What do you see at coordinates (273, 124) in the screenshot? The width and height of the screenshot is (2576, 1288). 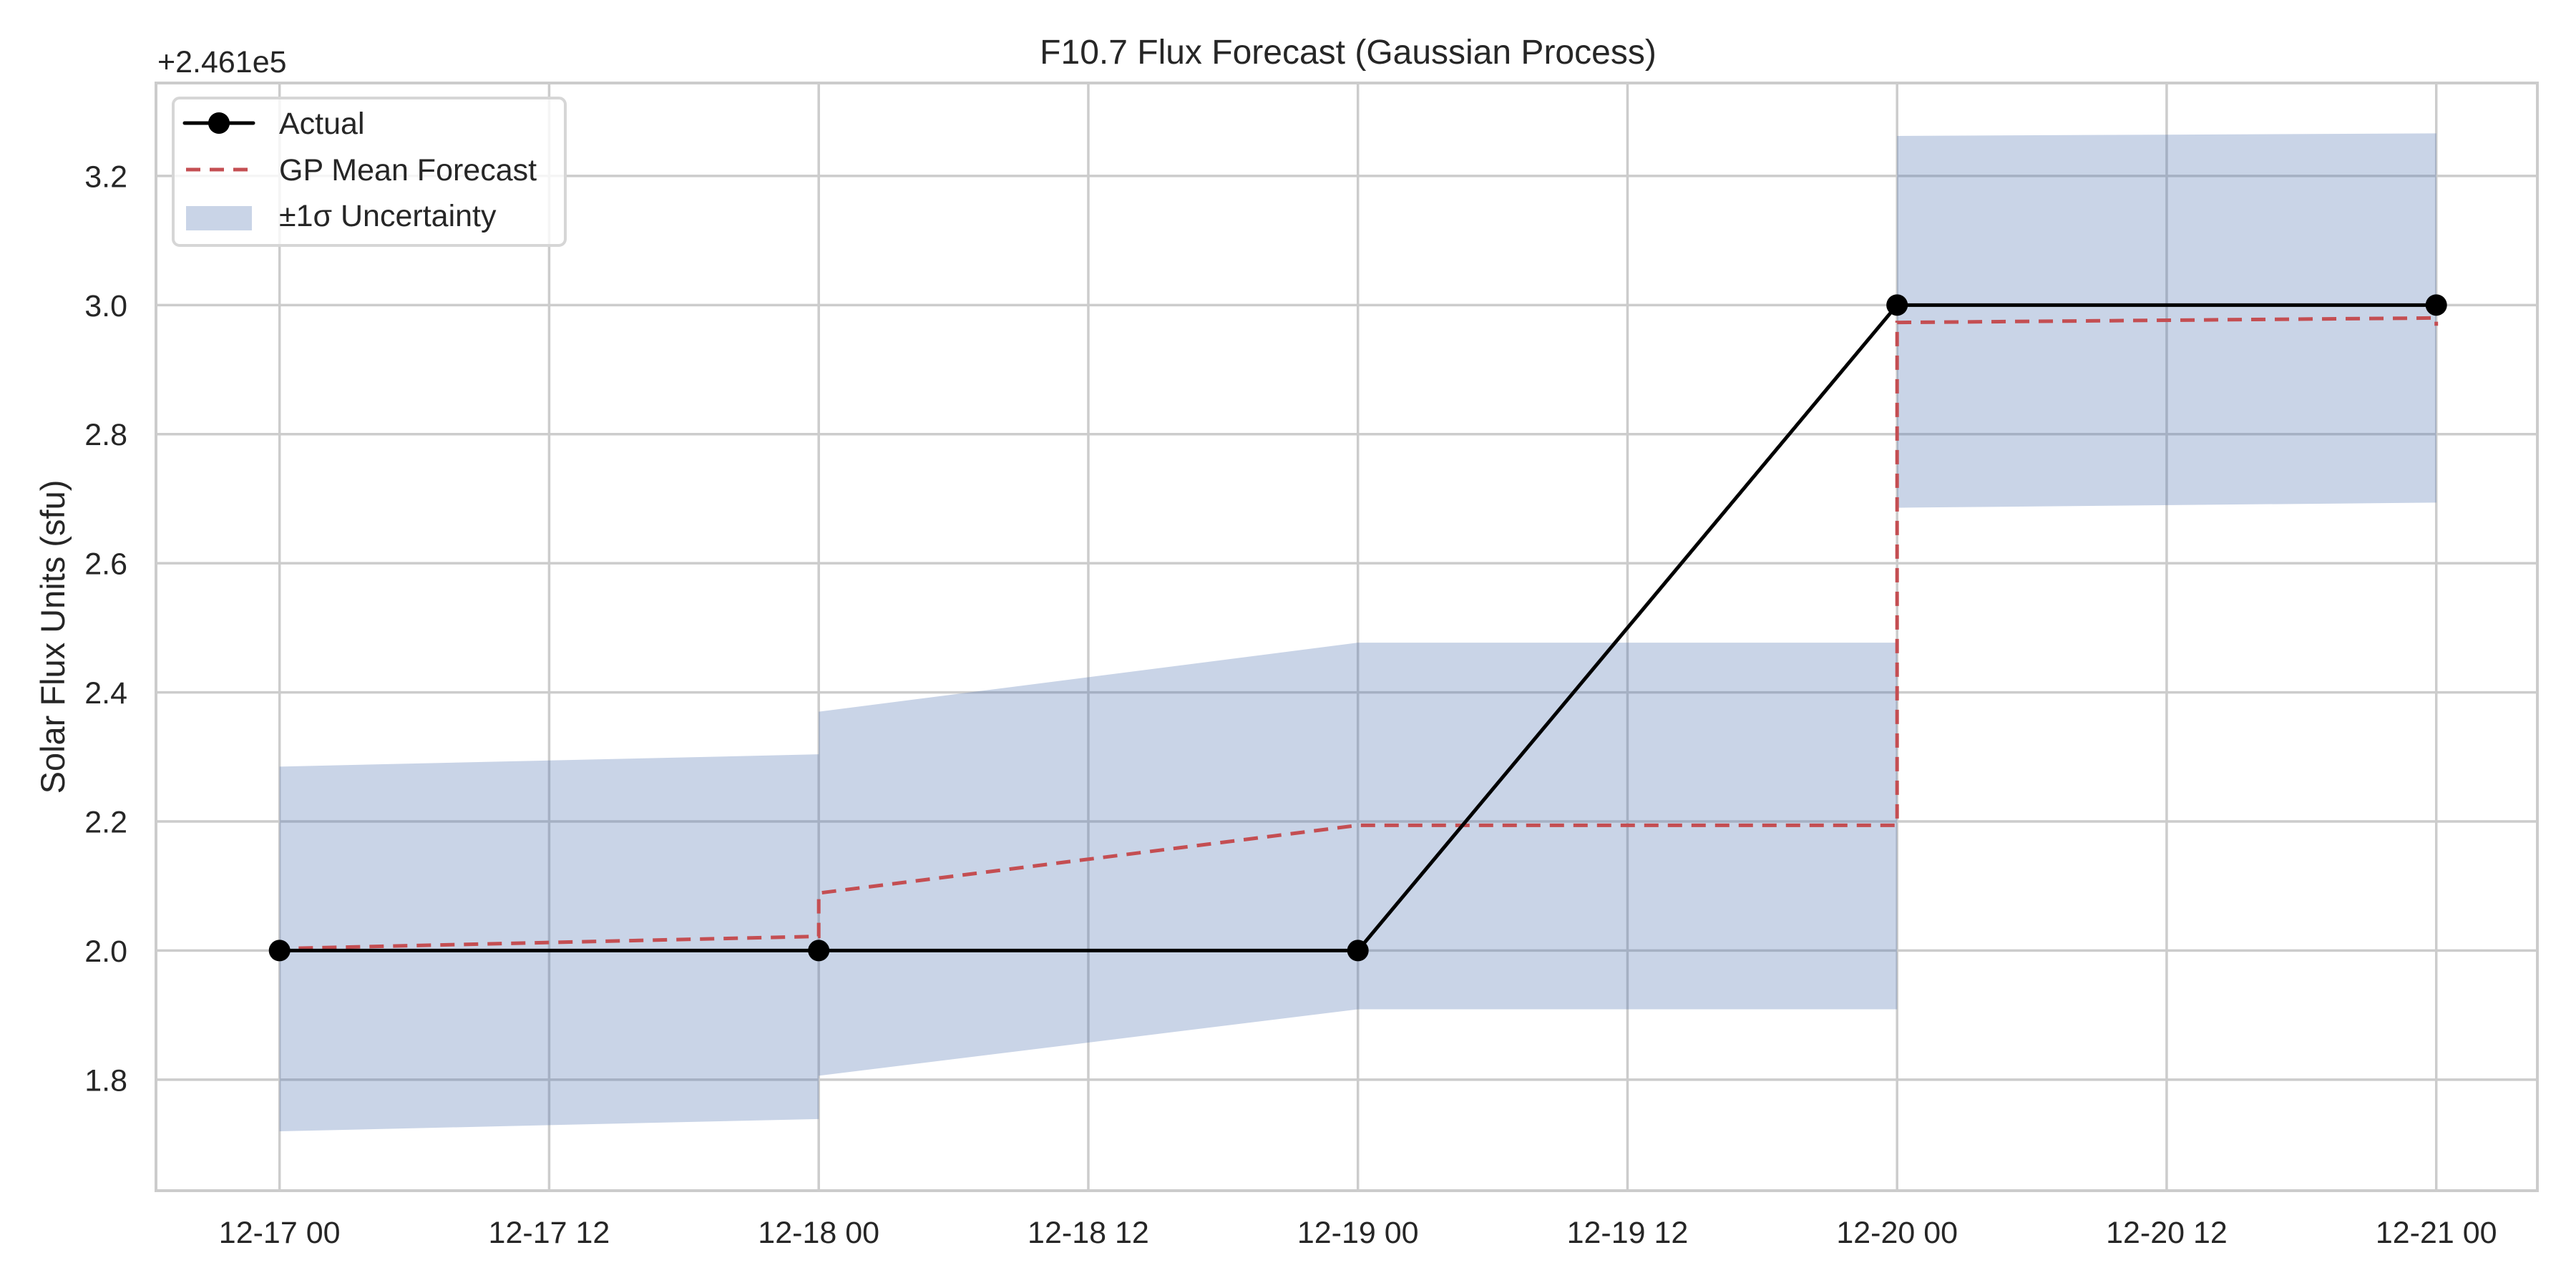 I see `legend-item-actual: Actual` at bounding box center [273, 124].